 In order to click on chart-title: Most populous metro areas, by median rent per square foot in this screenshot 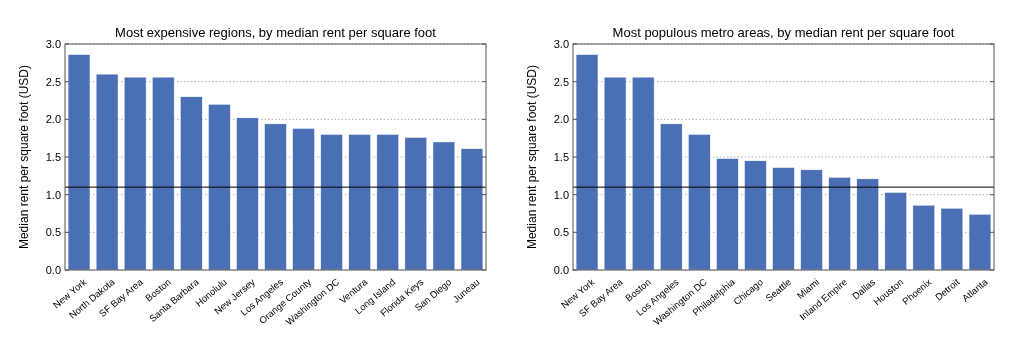, I will do `click(783, 32)`.